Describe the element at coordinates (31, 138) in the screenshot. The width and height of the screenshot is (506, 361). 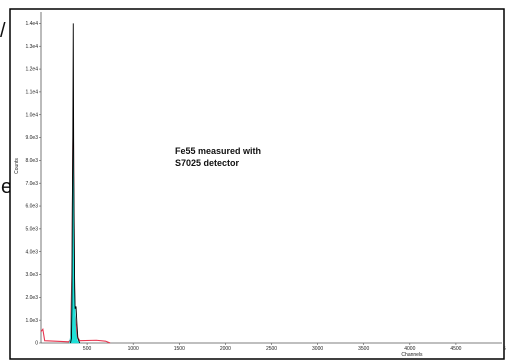
I see `y-tick-label: 9.0e3` at that location.